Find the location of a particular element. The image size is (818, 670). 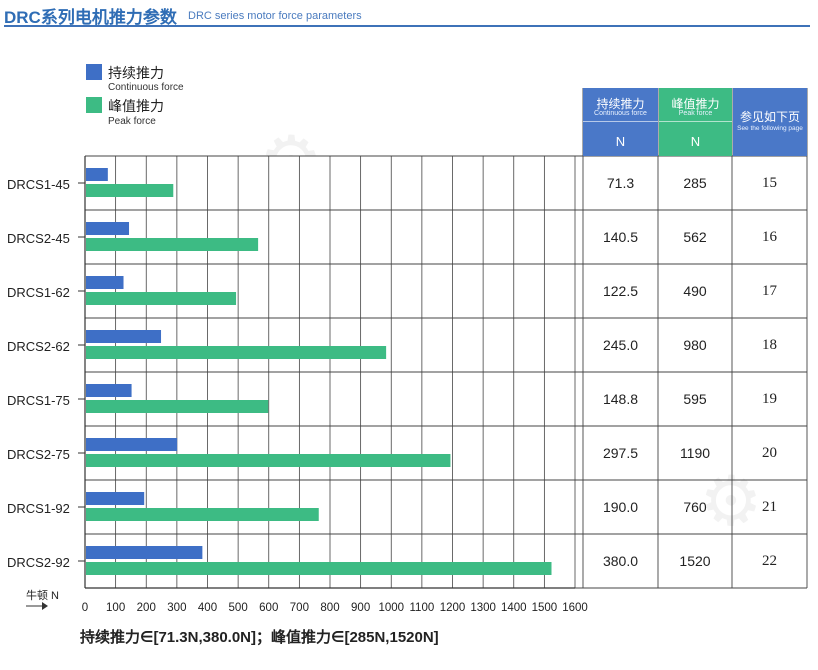

table-cell-page: 21 is located at coordinates (769, 507).